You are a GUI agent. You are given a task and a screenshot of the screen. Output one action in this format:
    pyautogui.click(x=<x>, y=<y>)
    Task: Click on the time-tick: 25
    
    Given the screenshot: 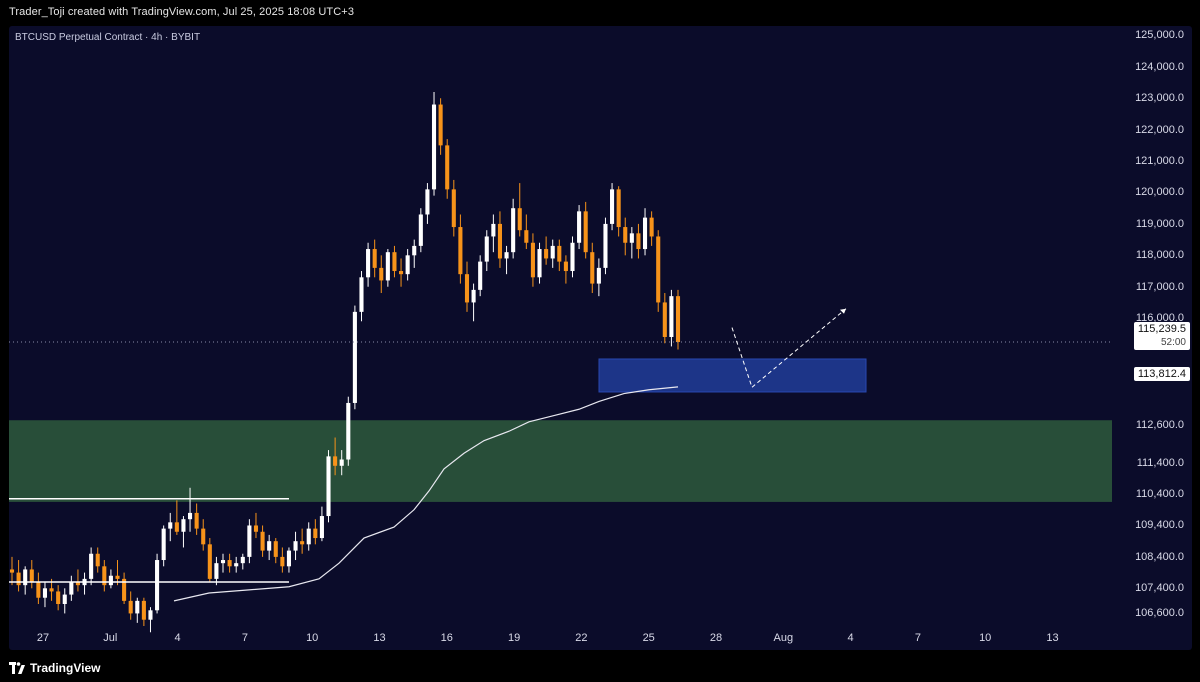 What is the action you would take?
    pyautogui.click(x=648, y=638)
    